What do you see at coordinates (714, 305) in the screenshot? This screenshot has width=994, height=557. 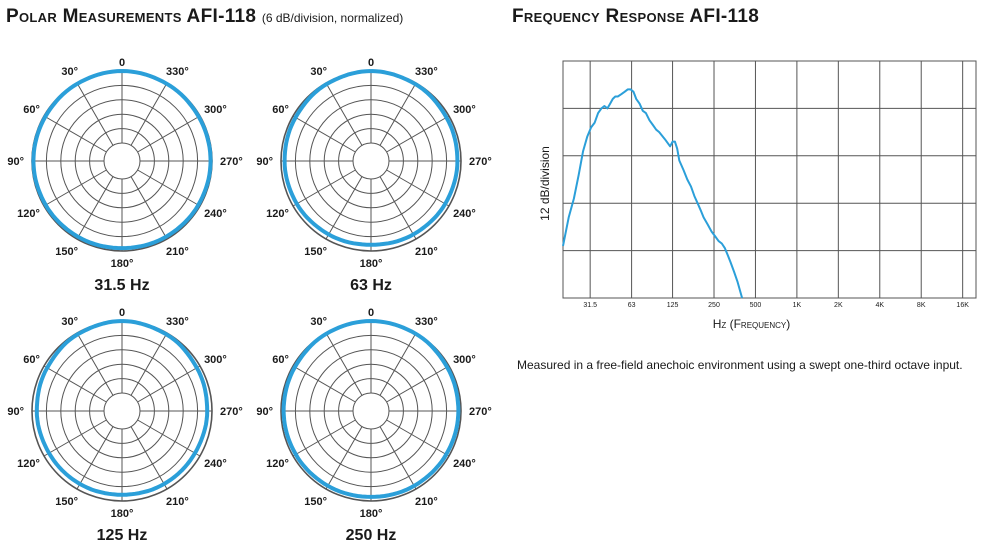 I see `x-tick-label: 250` at bounding box center [714, 305].